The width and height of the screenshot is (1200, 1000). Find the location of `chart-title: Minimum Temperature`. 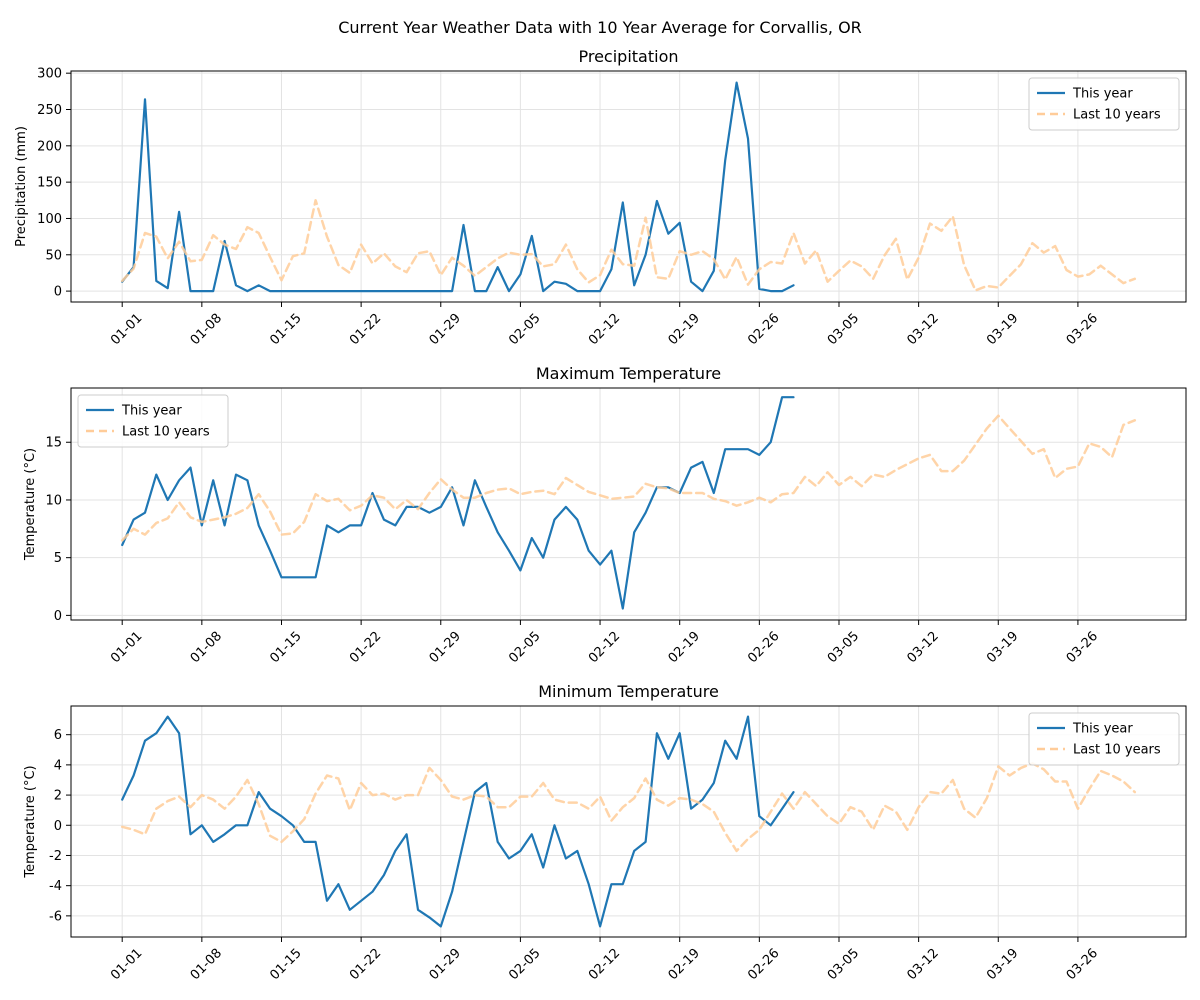

chart-title: Minimum Temperature is located at coordinates (628, 691).